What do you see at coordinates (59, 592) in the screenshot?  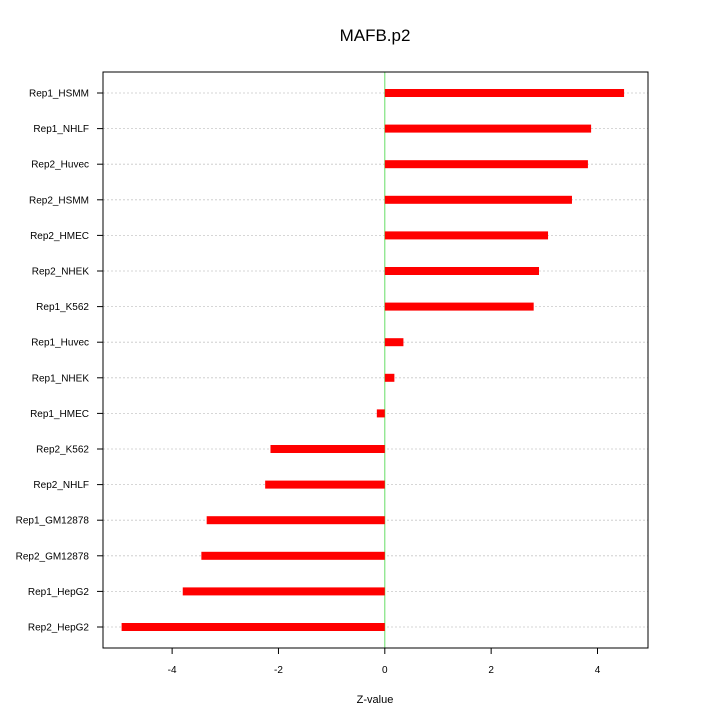 I see `y-tick-label: Rep1_HepG2` at bounding box center [59, 592].